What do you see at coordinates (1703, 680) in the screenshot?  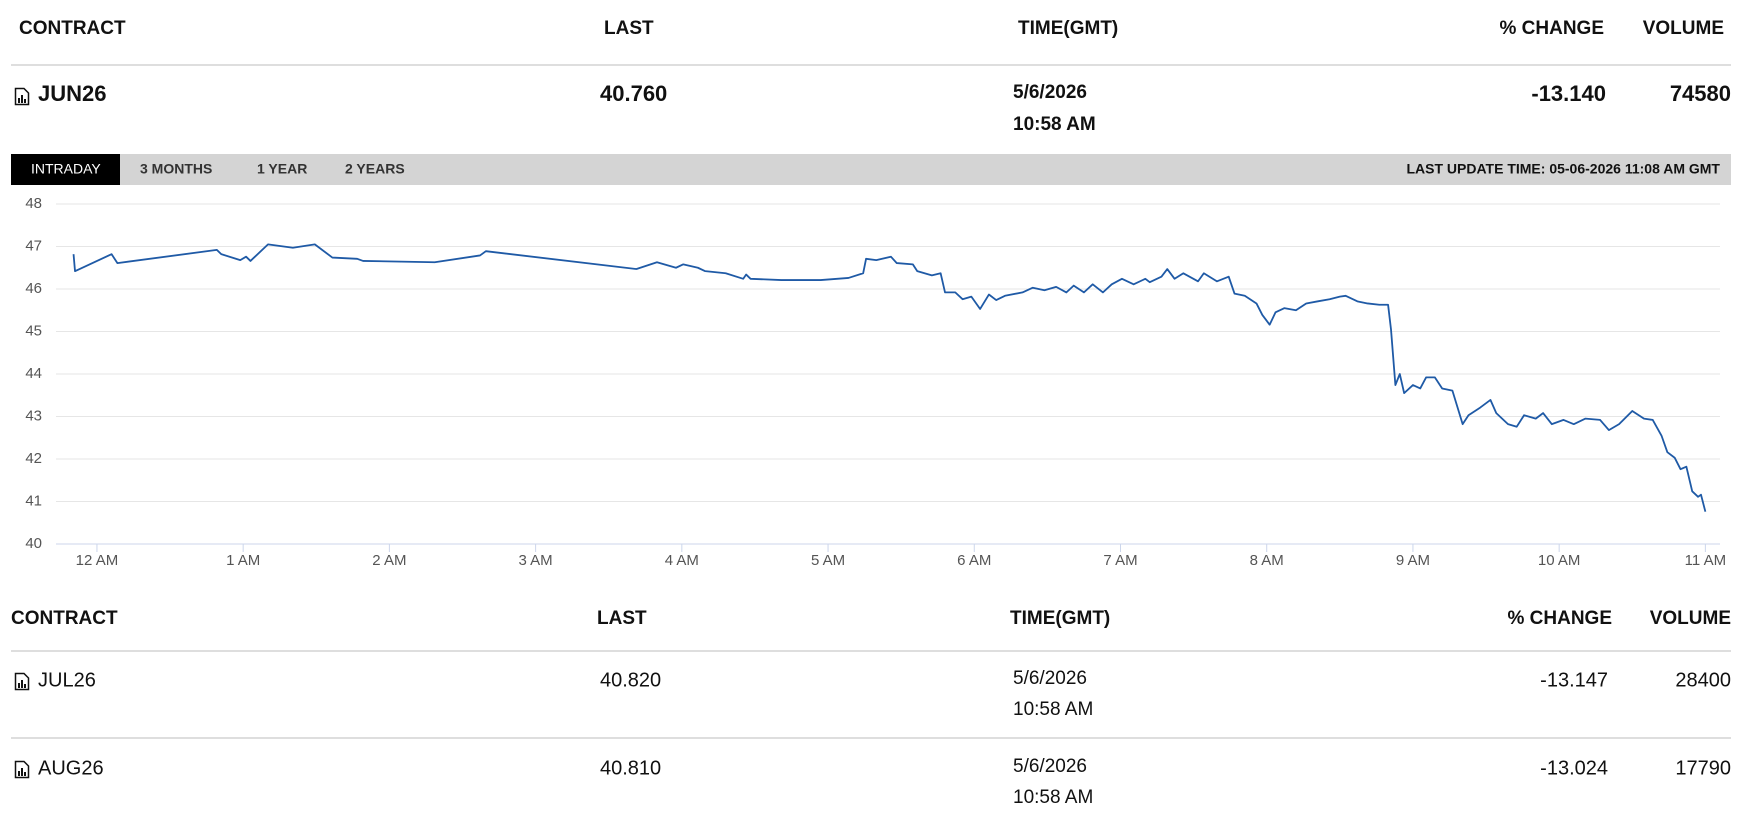 I see `volume: 28400` at bounding box center [1703, 680].